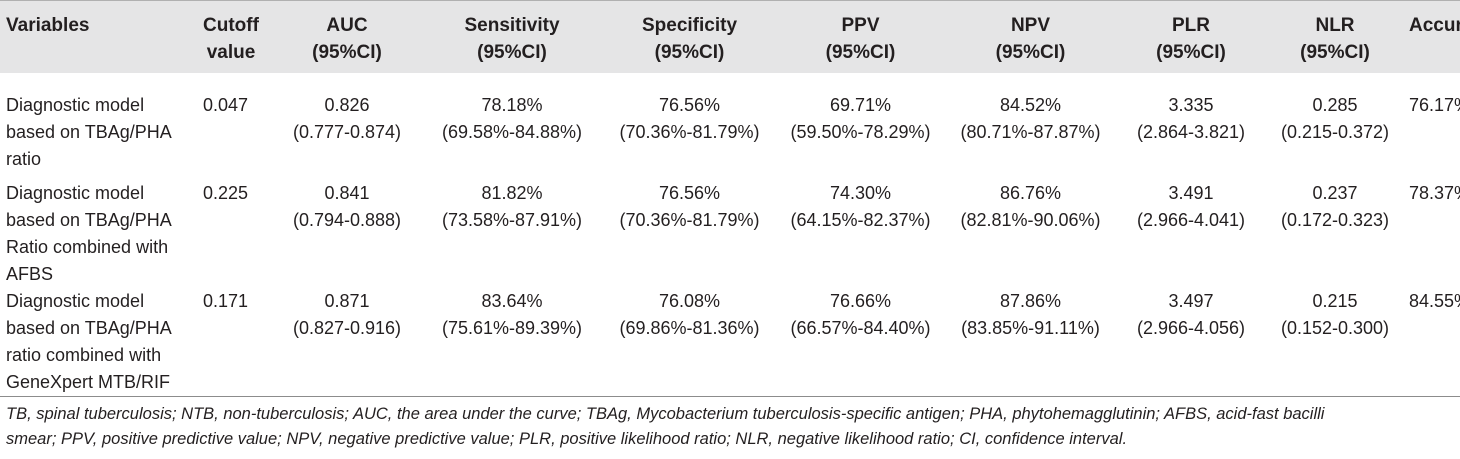  What do you see at coordinates (95, 36) in the screenshot?
I see `header-variables: Variables` at bounding box center [95, 36].